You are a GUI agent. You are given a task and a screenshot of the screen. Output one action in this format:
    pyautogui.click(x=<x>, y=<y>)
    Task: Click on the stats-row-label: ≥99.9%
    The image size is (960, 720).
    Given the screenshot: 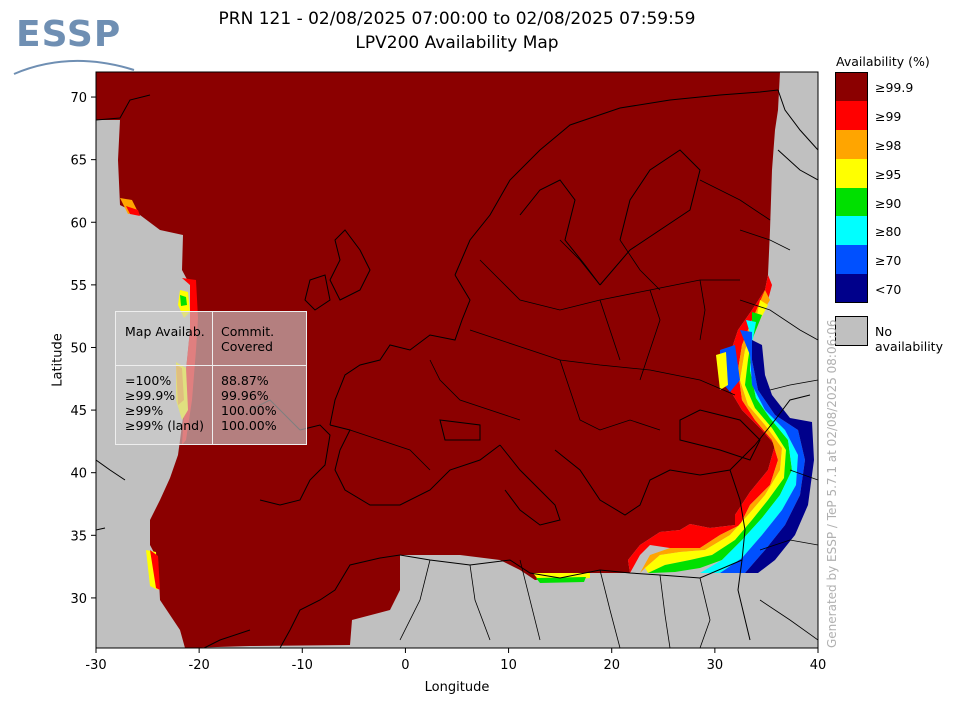 What is the action you would take?
    pyautogui.click(x=150, y=395)
    